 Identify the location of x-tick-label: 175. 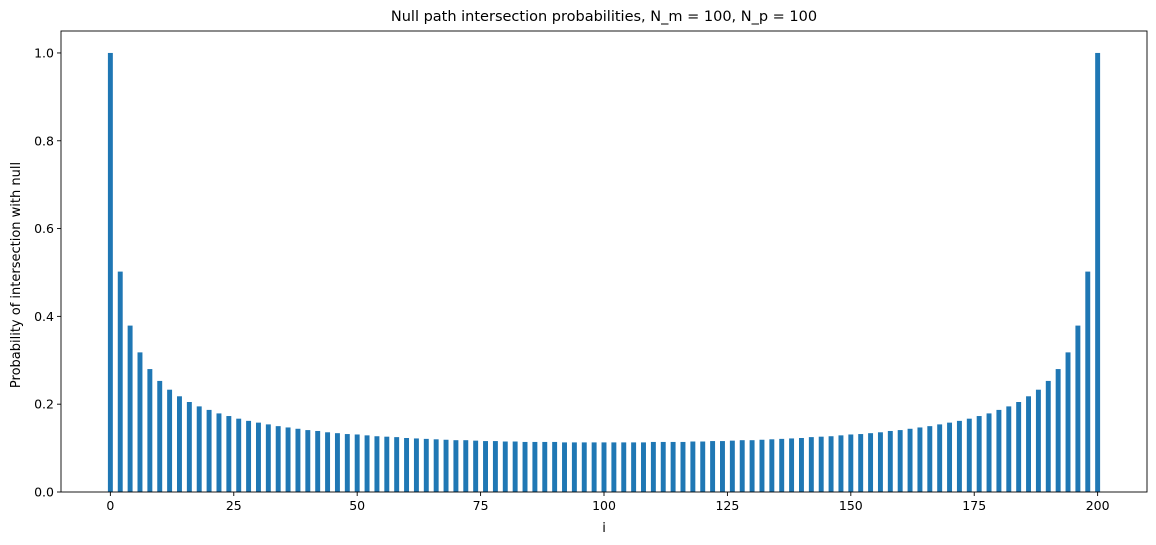
(974, 505).